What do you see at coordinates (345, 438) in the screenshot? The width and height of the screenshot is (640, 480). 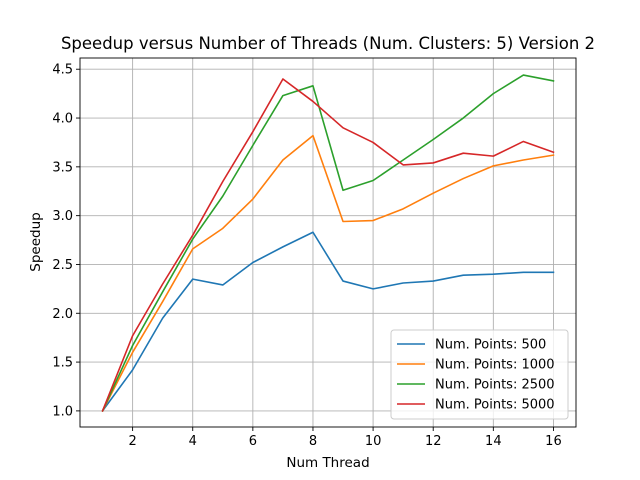 I see `x-axis: 2 4 6 8 10 12 14 16` at bounding box center [345, 438].